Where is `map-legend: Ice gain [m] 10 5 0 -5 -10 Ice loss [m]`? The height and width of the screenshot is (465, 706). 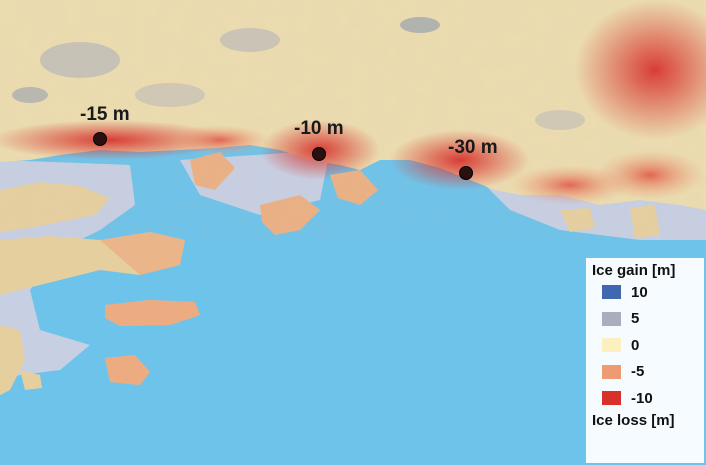
map-legend: Ice gain [m] 10 5 0 -5 -10 Ice loss [m] is located at coordinates (645, 360).